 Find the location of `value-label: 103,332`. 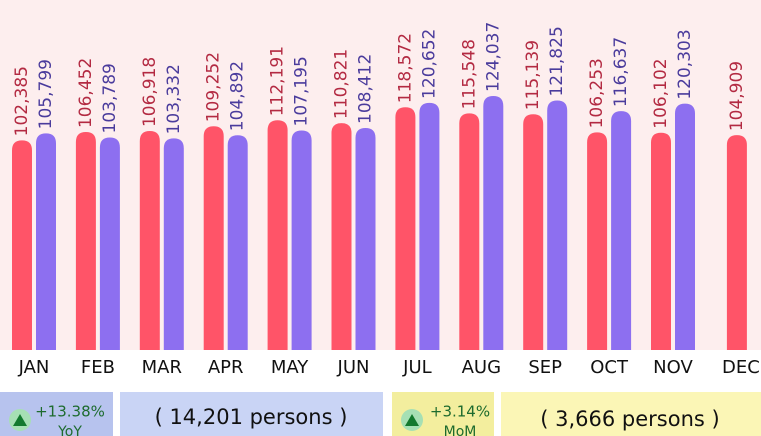

value-label: 103,332 is located at coordinates (174, 99).